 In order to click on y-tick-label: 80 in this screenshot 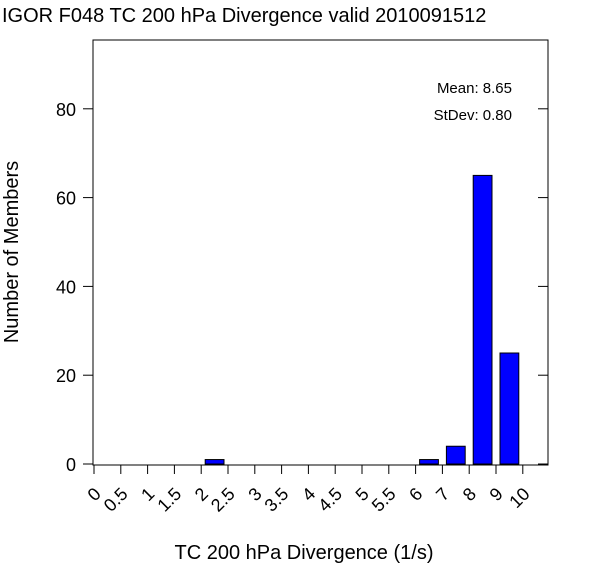, I will do `click(66, 110)`.